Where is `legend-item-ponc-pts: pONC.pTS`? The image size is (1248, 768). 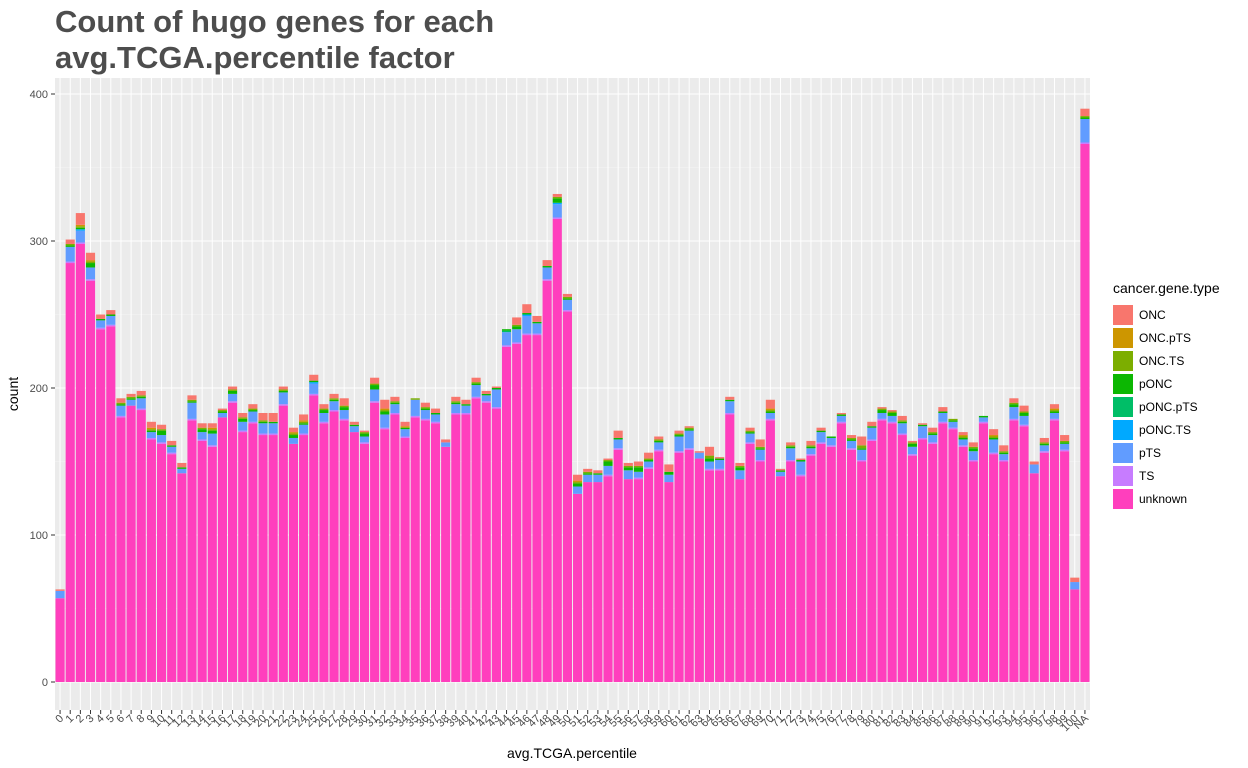
legend-item-ponc-pts: pONC.pTS is located at coordinates (1166, 406).